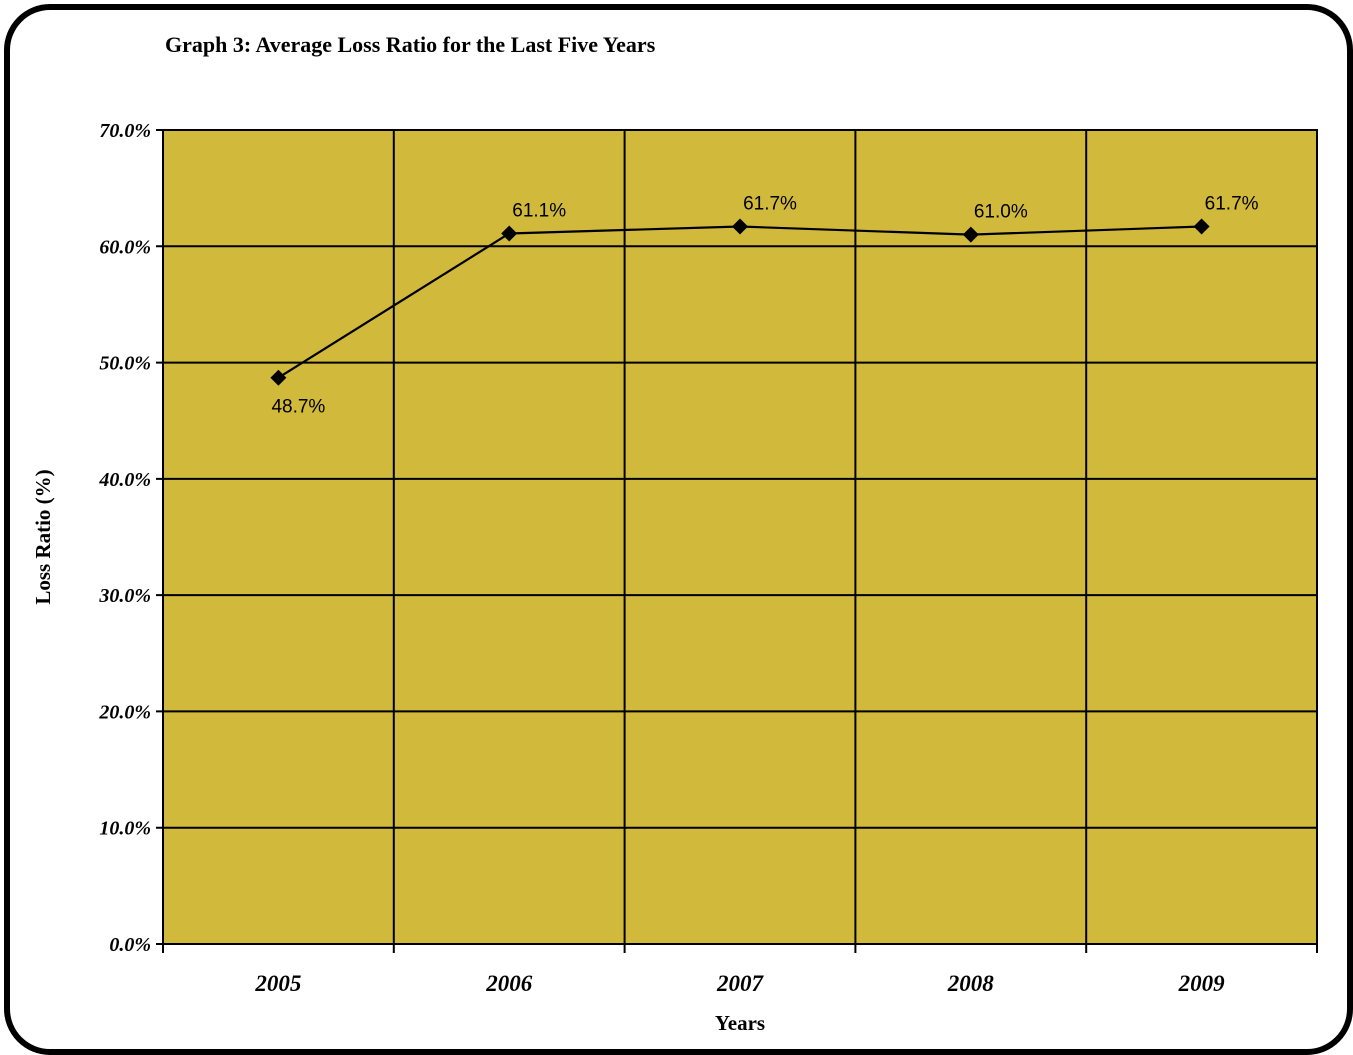  What do you see at coordinates (298, 407) in the screenshot?
I see `data-label: 48.7%` at bounding box center [298, 407].